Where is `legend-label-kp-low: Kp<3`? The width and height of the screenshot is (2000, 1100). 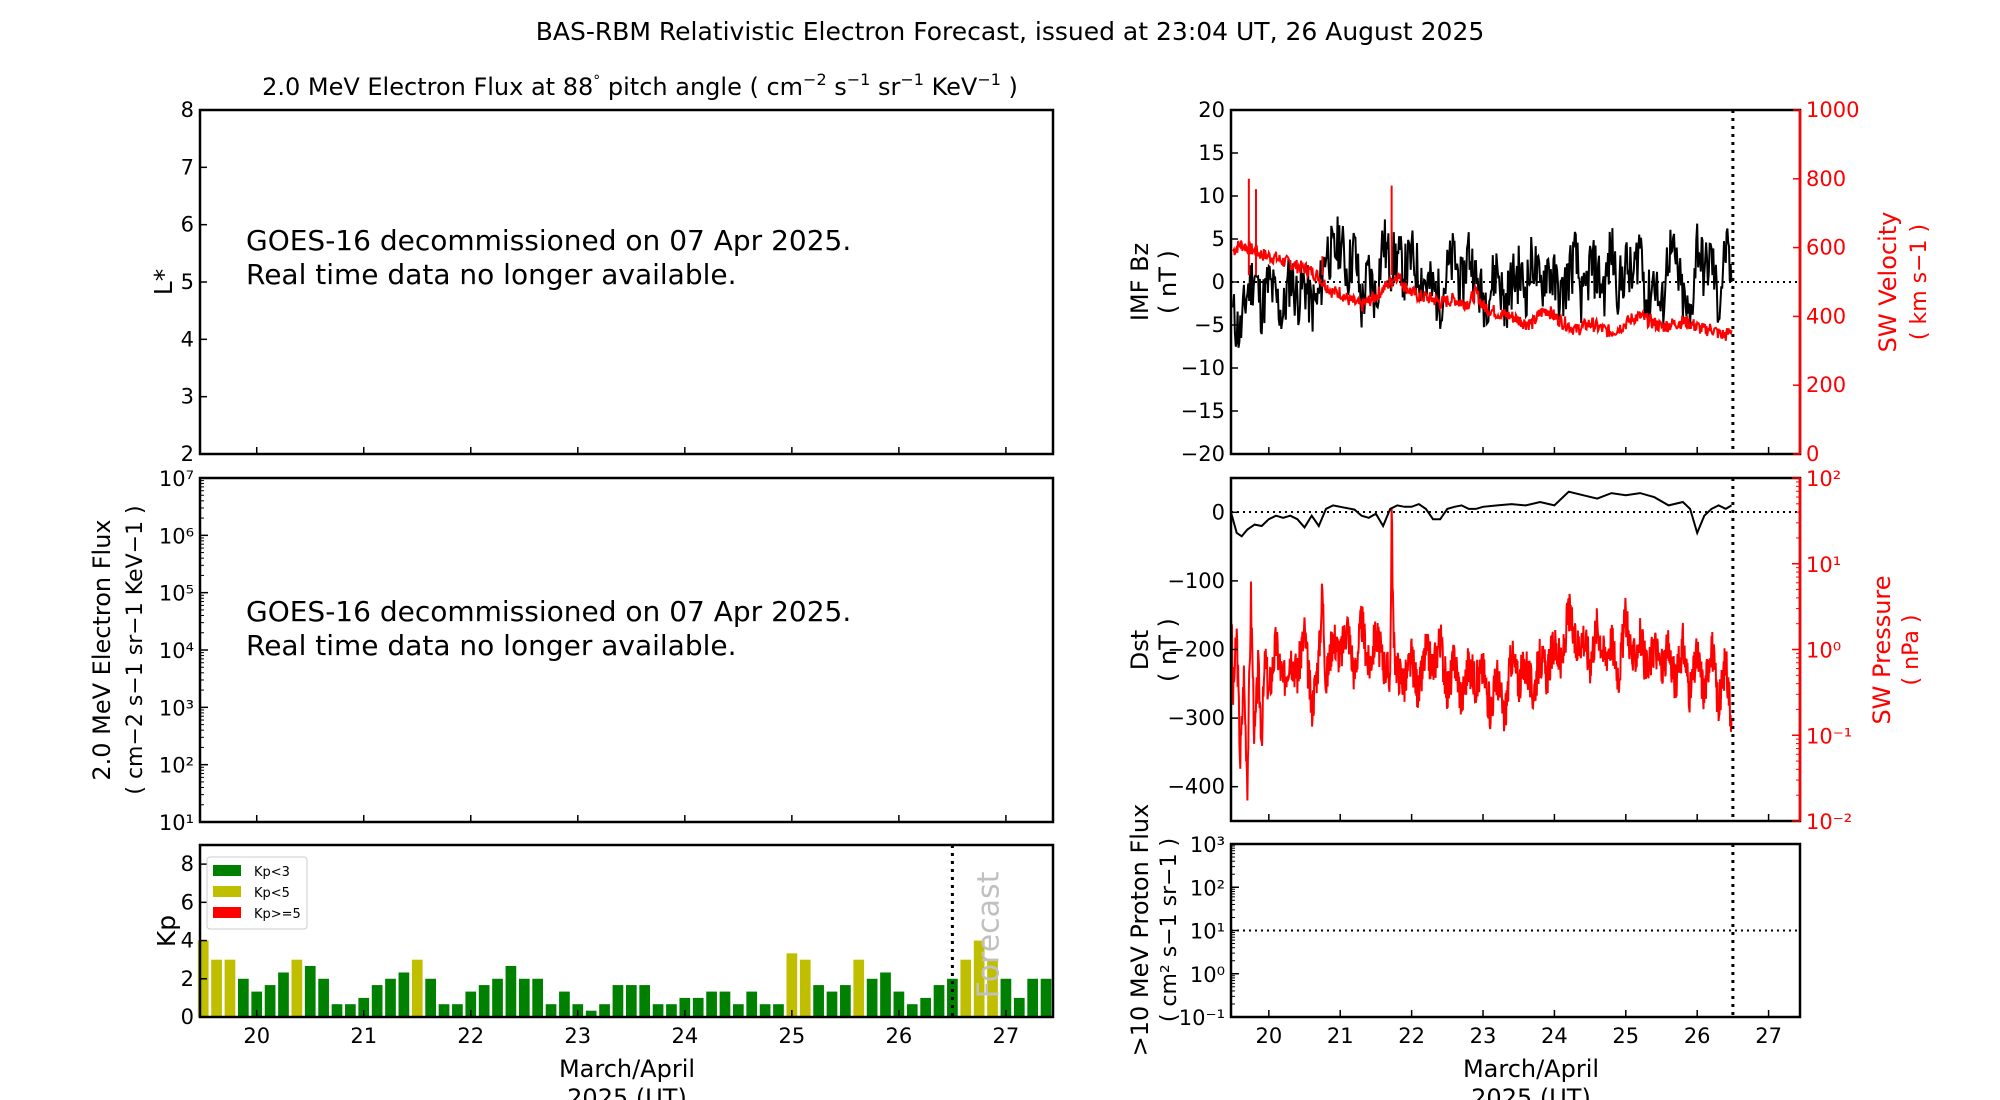
legend-label-kp-low: Kp<3 is located at coordinates (272, 872).